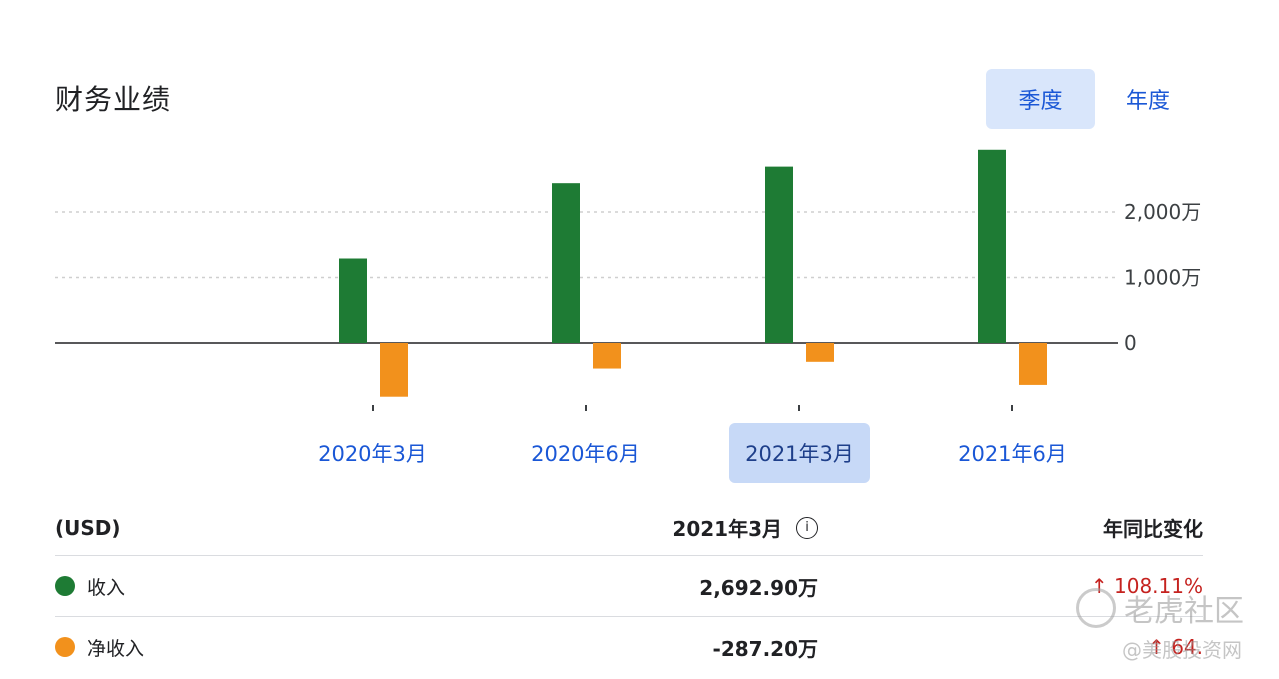 This screenshot has height=679, width=1279. What do you see at coordinates (1130, 343) in the screenshot?
I see `y-tick-label: 0` at bounding box center [1130, 343].